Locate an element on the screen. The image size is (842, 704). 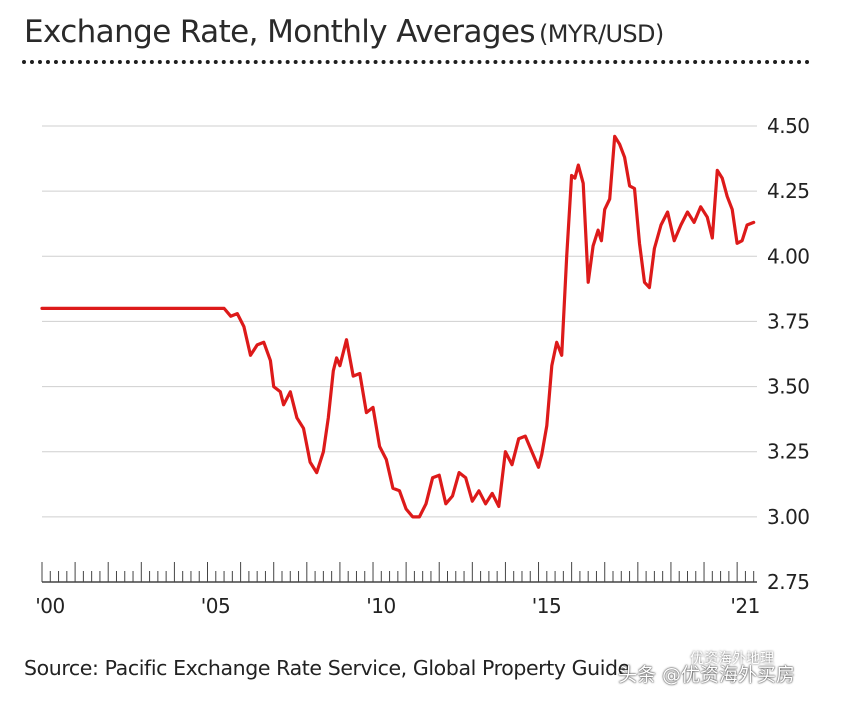
y-tick-label-3.75: 3.75 is located at coordinates (788, 321).